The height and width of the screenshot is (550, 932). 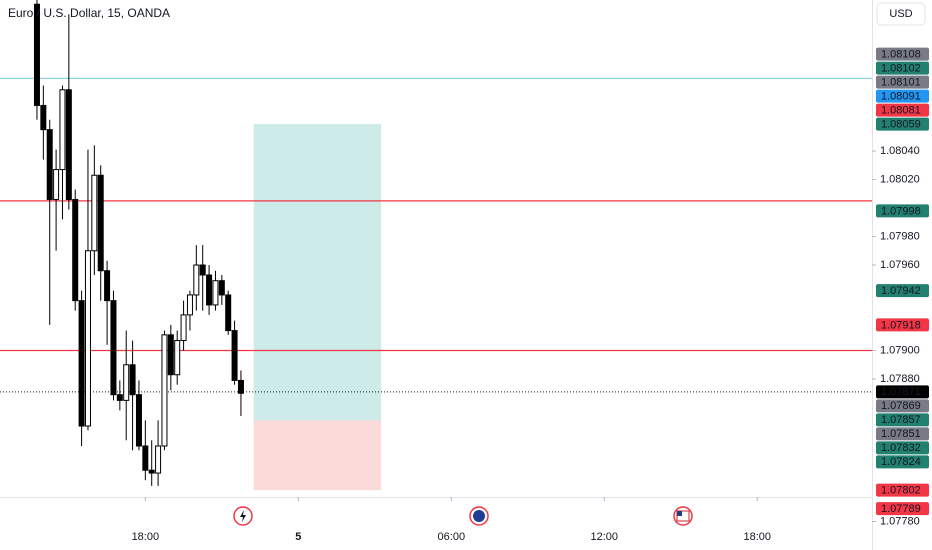 I want to click on price-badge-label: 1.07851, so click(x=901, y=434).